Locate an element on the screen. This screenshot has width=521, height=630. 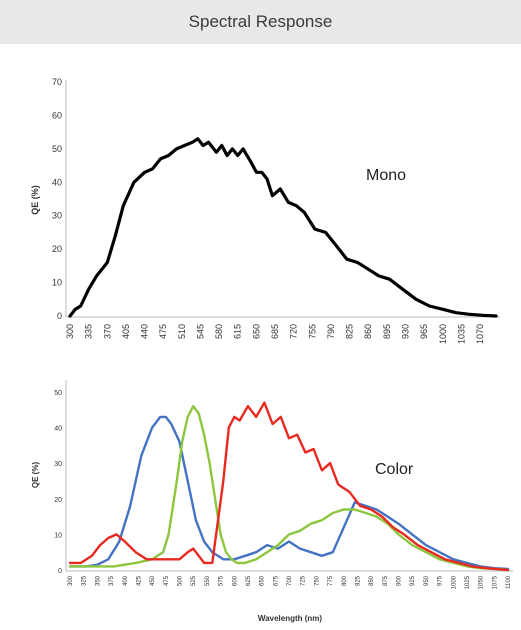
color-x-tick-label: 675 is located at coordinates (276, 580).